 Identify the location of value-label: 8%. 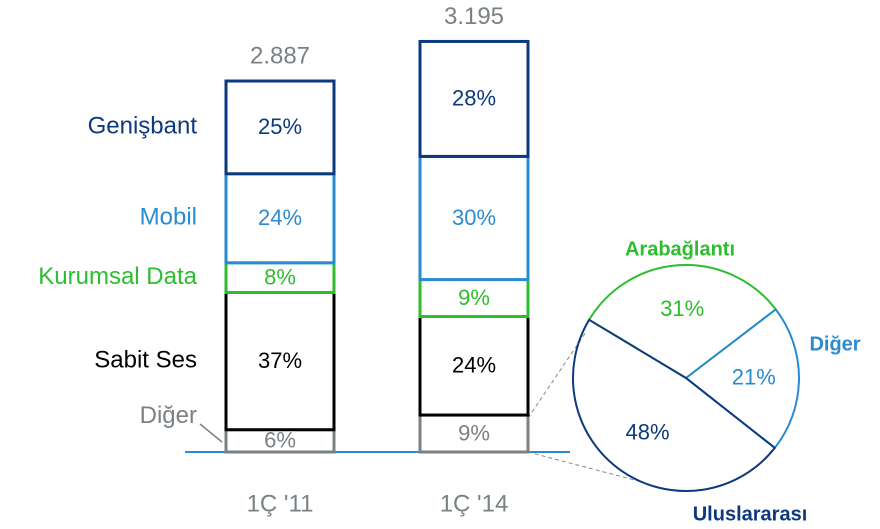
(280, 276).